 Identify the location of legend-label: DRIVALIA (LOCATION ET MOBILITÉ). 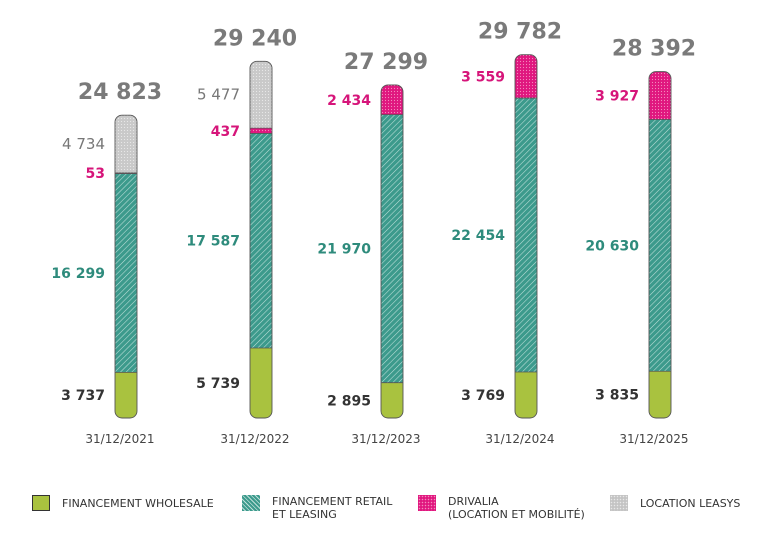
(516, 508).